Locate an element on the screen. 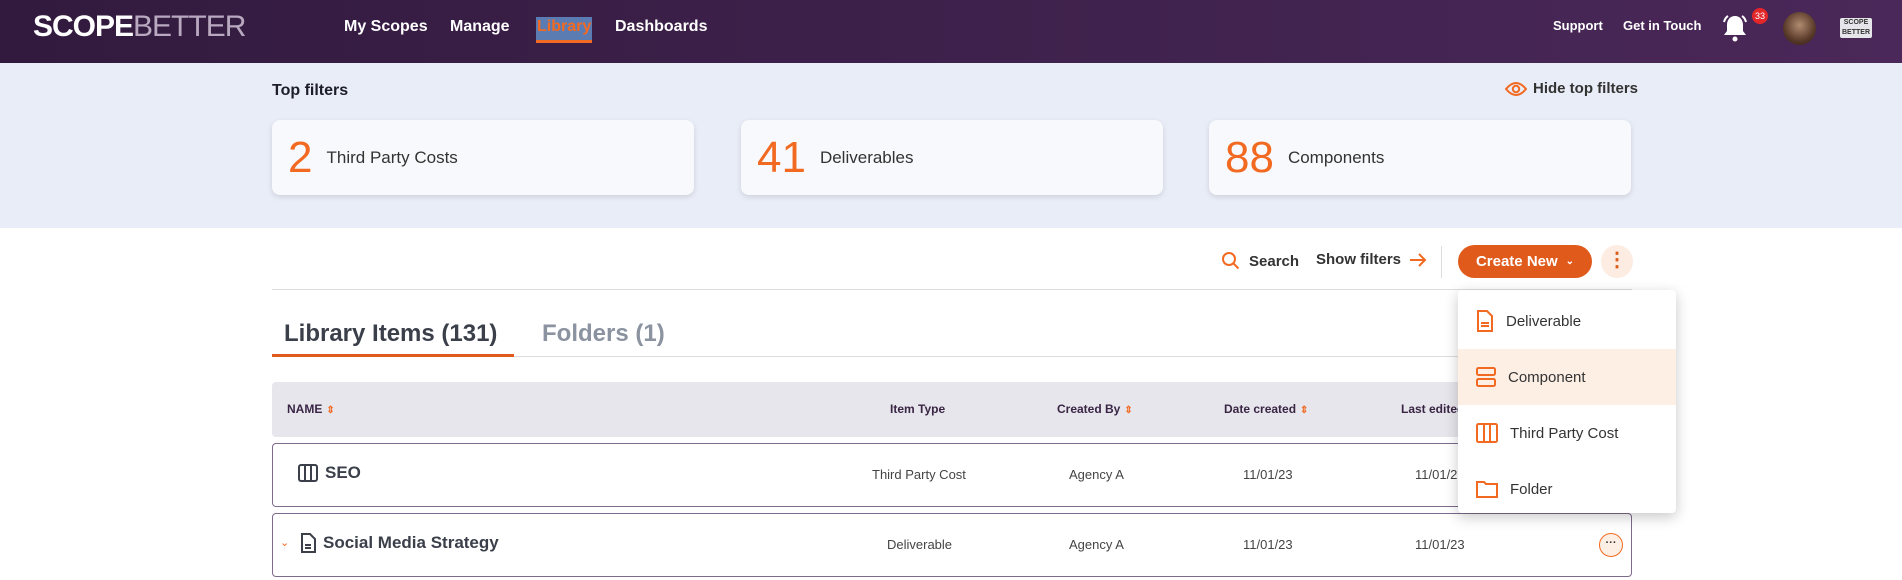 The width and height of the screenshot is (1902, 580). card-label: Third Party Costs is located at coordinates (392, 157).